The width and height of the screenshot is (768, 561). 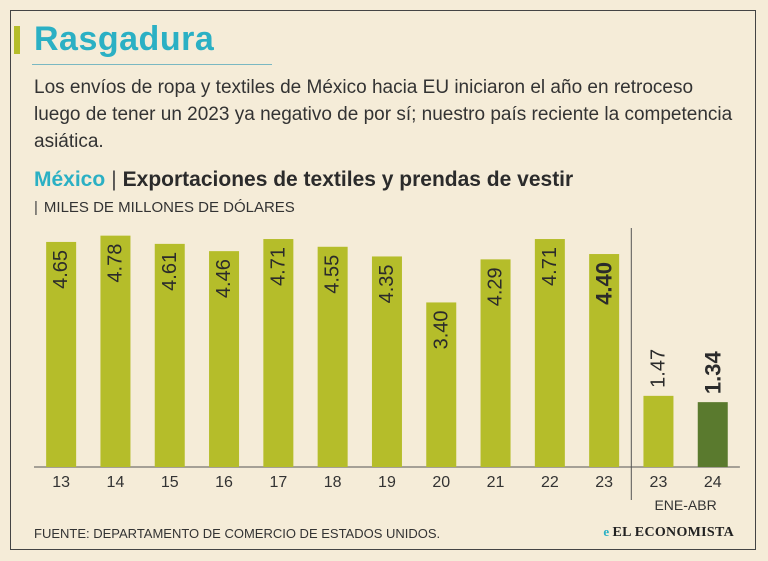 What do you see at coordinates (713, 482) in the screenshot?
I see `category-label-12: 24` at bounding box center [713, 482].